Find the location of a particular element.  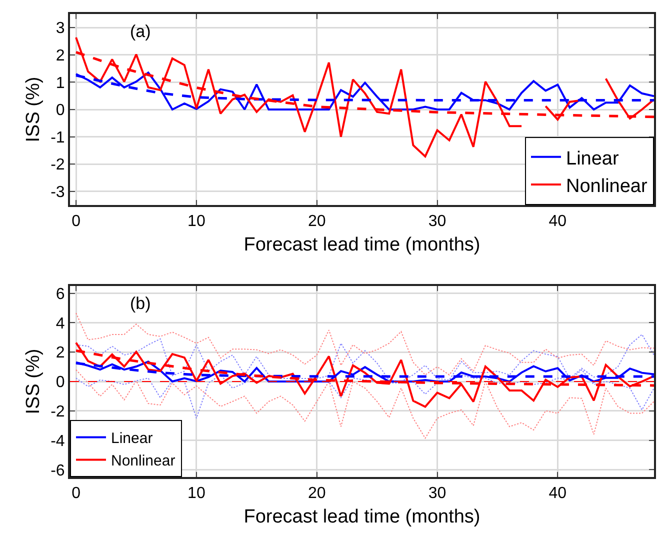

y-tick-label: -1 is located at coordinates (57, 137).